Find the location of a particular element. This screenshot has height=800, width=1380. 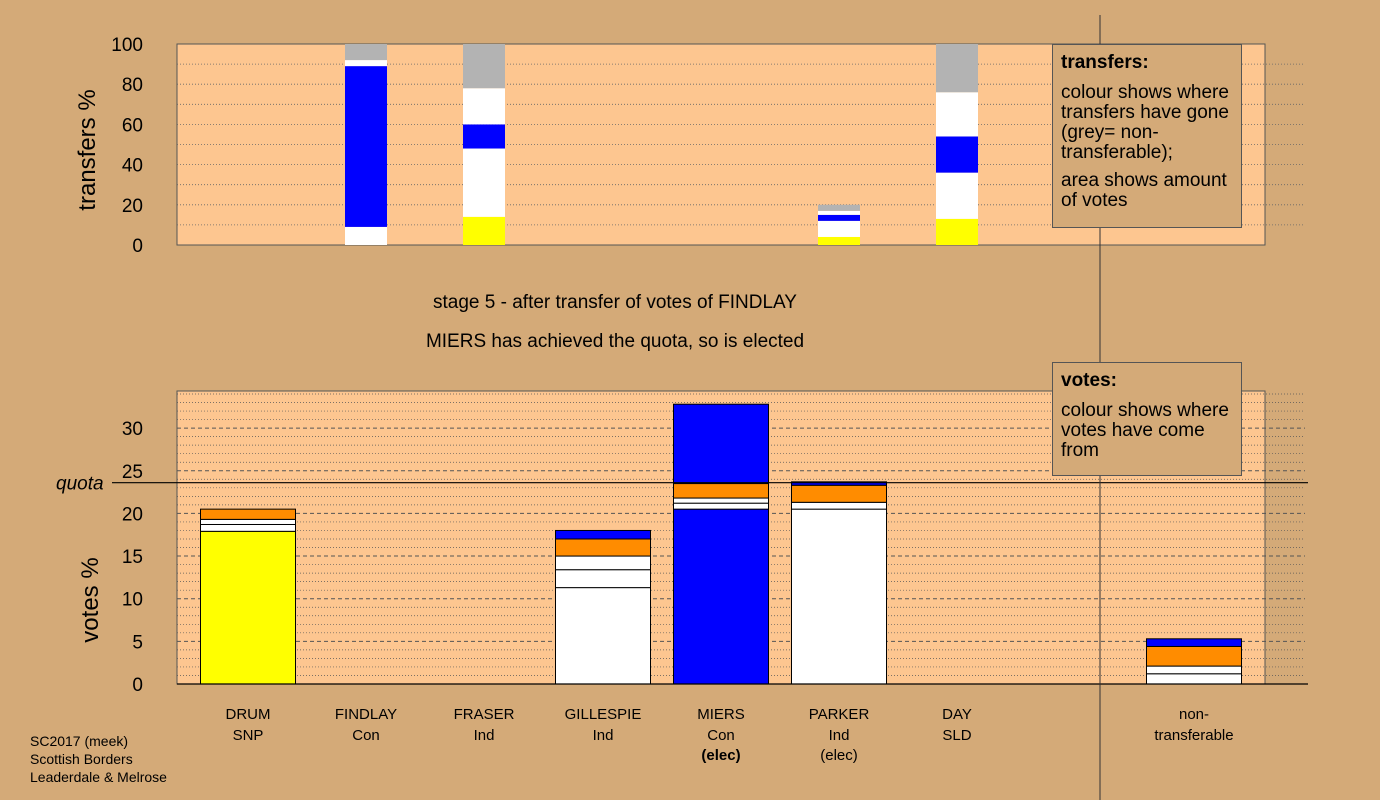

transfers-y-axis-label: transfers % is located at coordinates (87, 149).